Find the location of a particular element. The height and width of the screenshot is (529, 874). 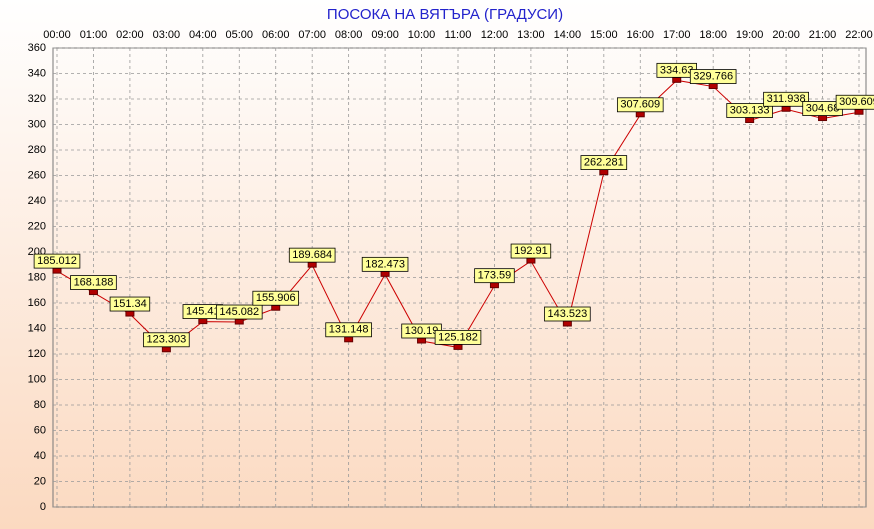

x-tick-label: 22:00 is located at coordinates (859, 35).